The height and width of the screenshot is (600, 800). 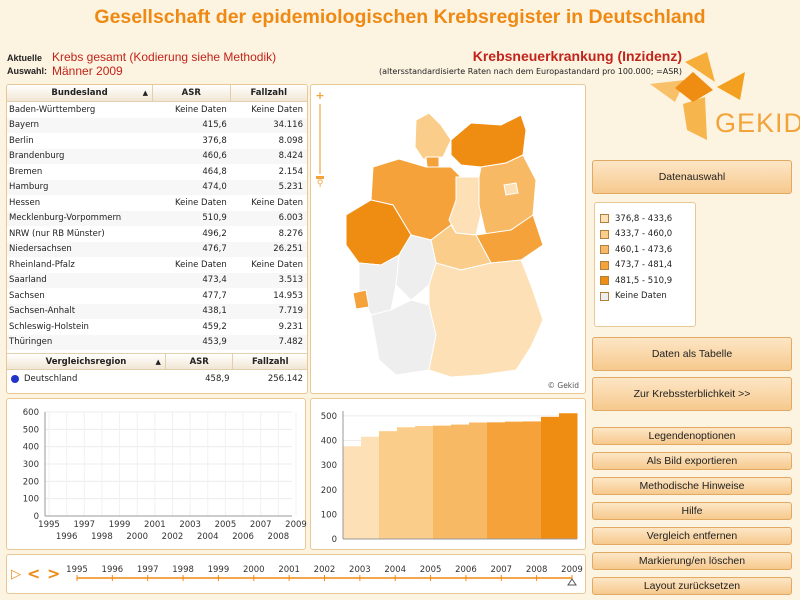 I want to click on y-tick-label: 500, so click(x=329, y=417).